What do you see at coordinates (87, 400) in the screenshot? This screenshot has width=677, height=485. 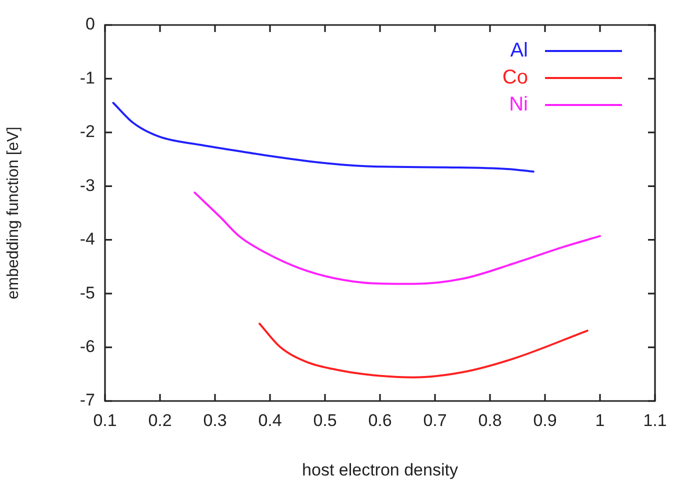 I see `y-tick-label: -7` at bounding box center [87, 400].